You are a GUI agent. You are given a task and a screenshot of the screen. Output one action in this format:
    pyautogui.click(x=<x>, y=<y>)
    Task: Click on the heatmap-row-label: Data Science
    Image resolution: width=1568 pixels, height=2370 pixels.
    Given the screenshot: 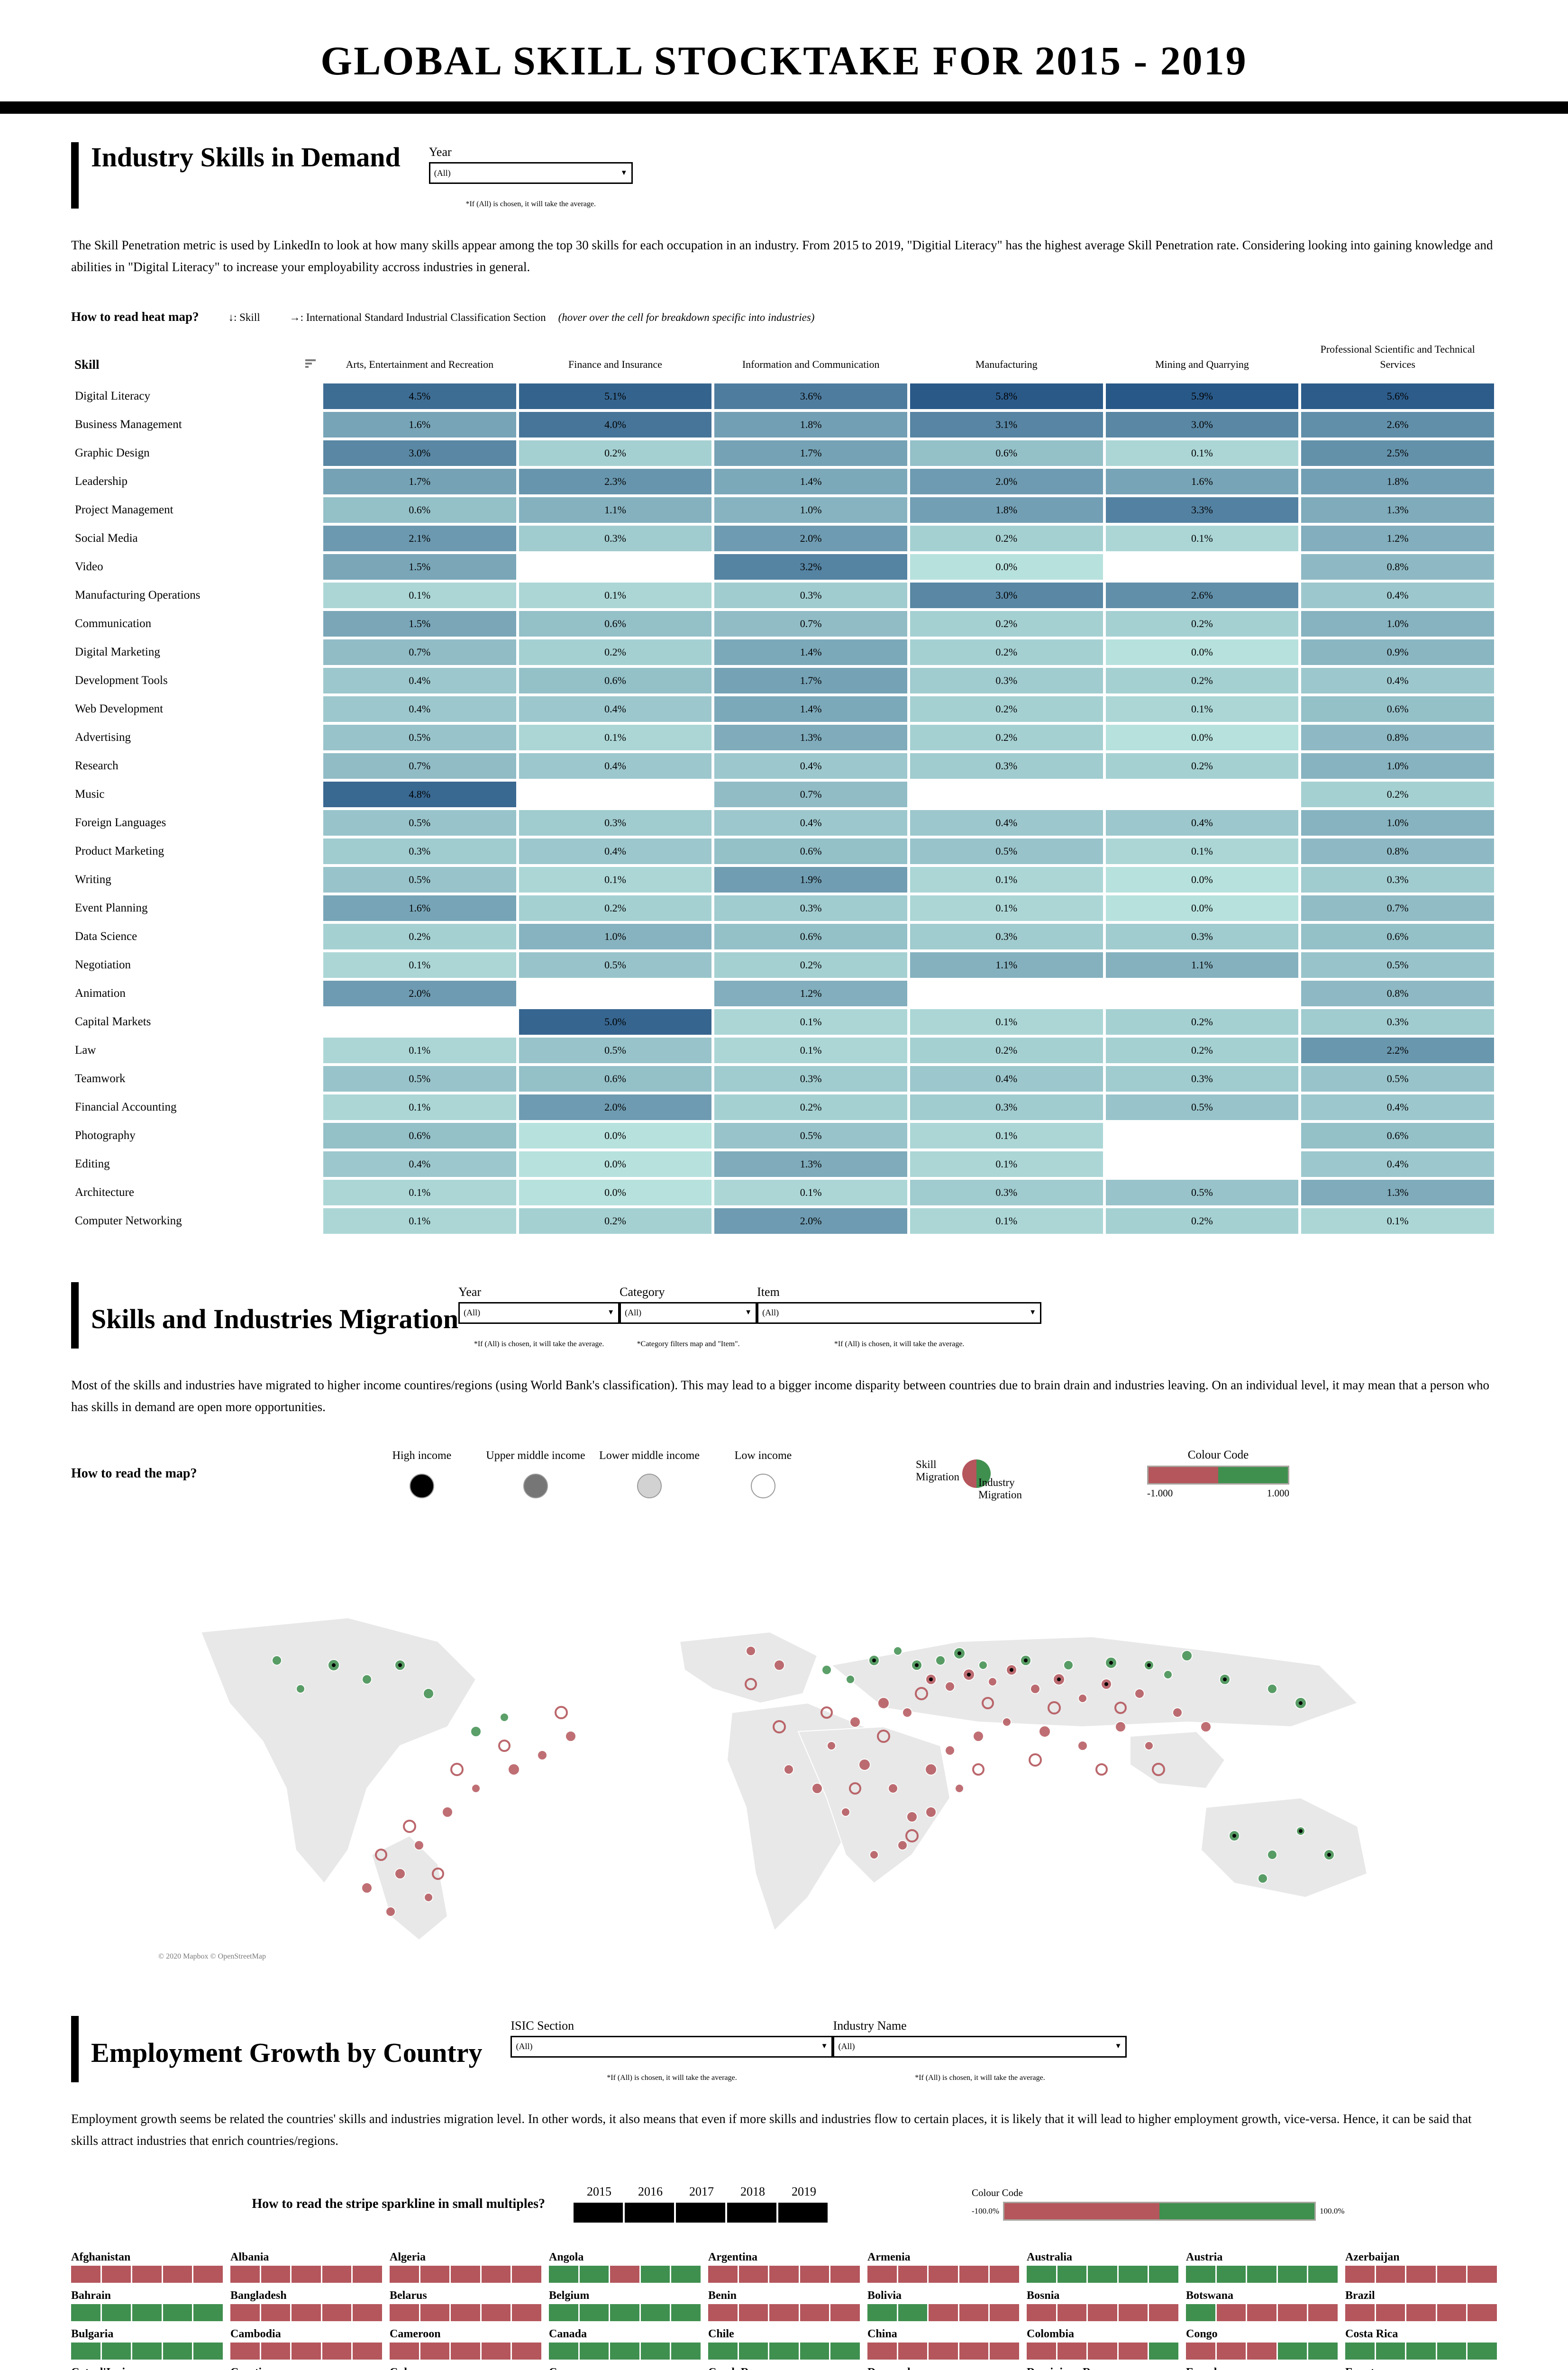 What is the action you would take?
    pyautogui.click(x=106, y=936)
    